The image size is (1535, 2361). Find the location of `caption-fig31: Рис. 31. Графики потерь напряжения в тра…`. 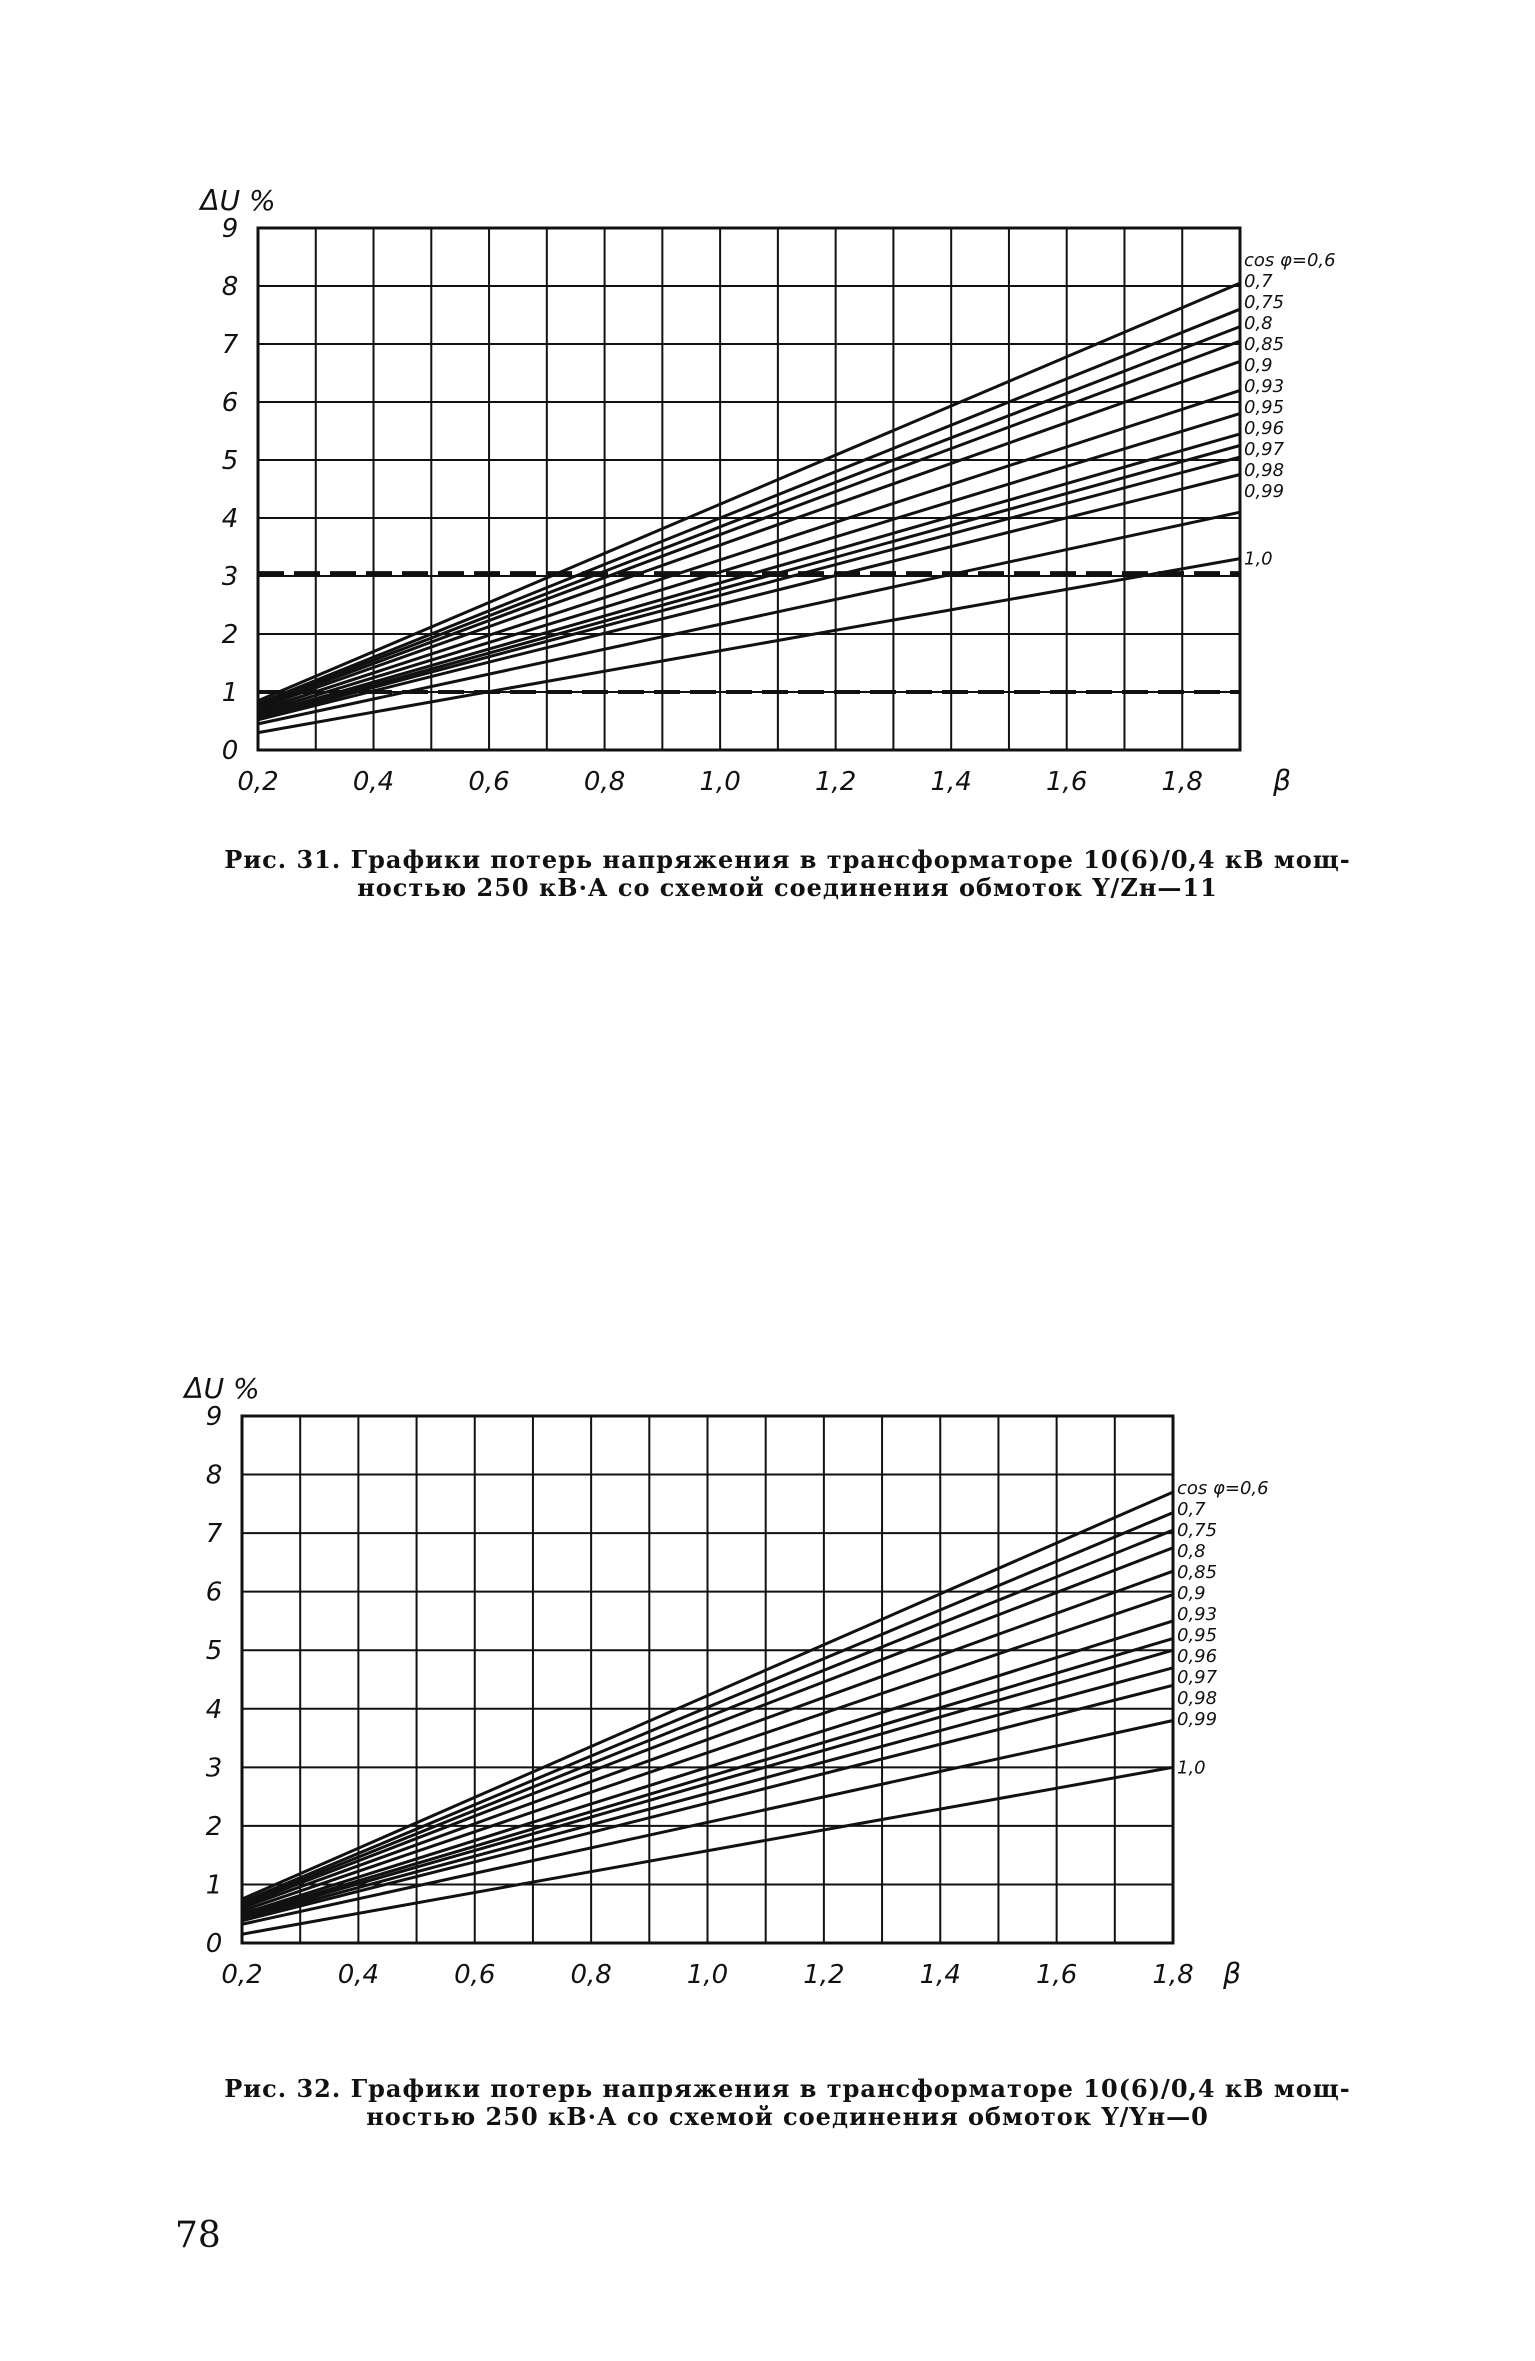

caption-fig31: Рис. 31. Графики потерь напряжения в тра… is located at coordinates (767, 874).